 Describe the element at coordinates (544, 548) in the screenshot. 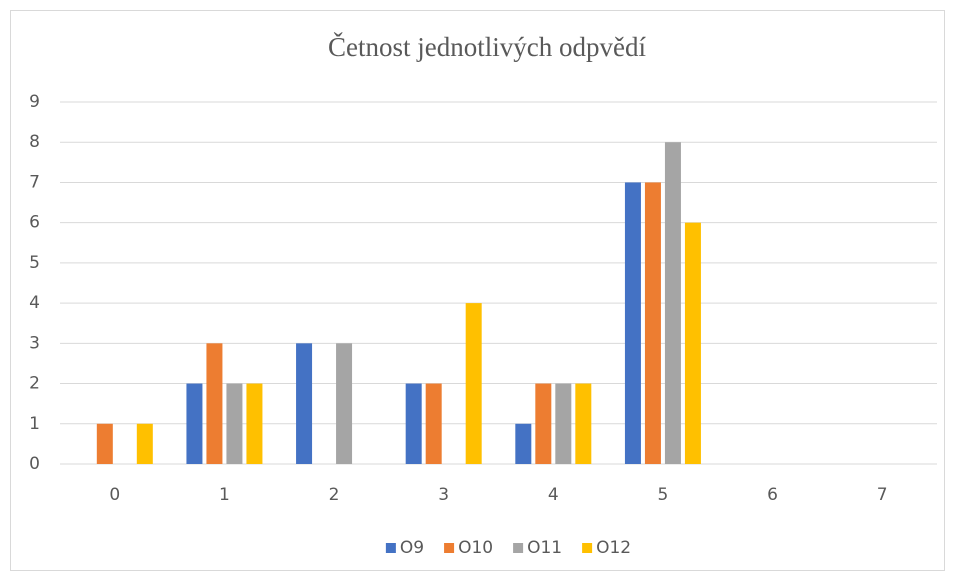

I see `legend-label: O11` at that location.